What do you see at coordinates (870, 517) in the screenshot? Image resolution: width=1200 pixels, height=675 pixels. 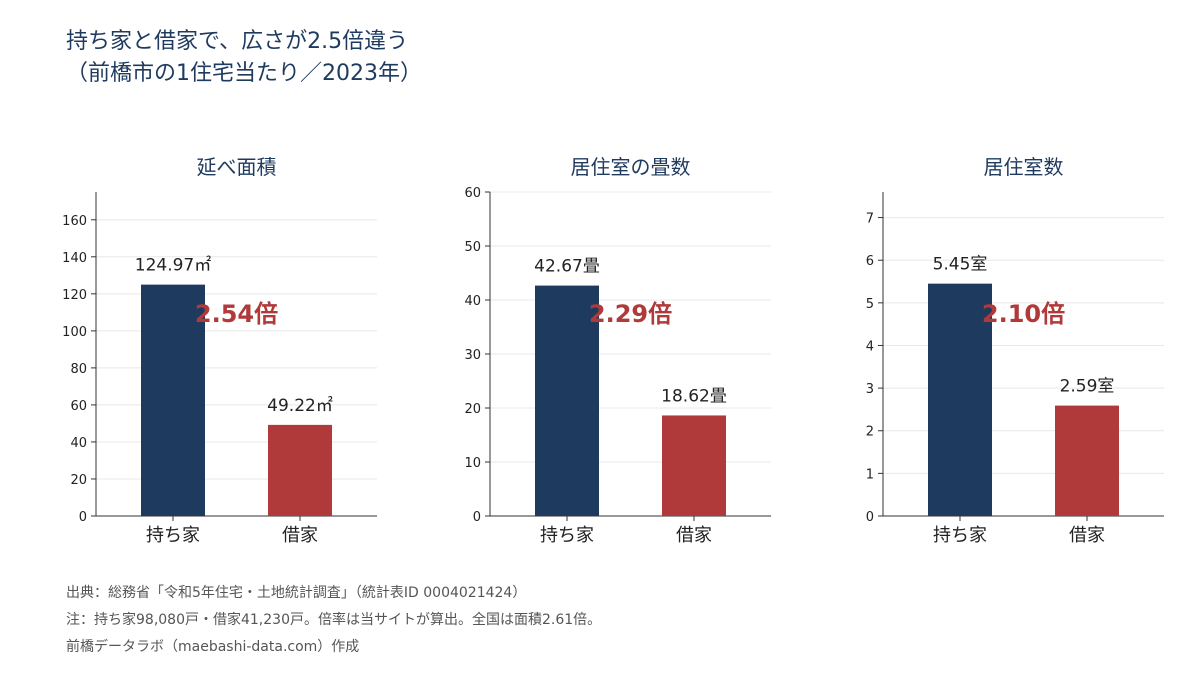 I see `chart-3-y-tick-label: 0` at bounding box center [870, 517].